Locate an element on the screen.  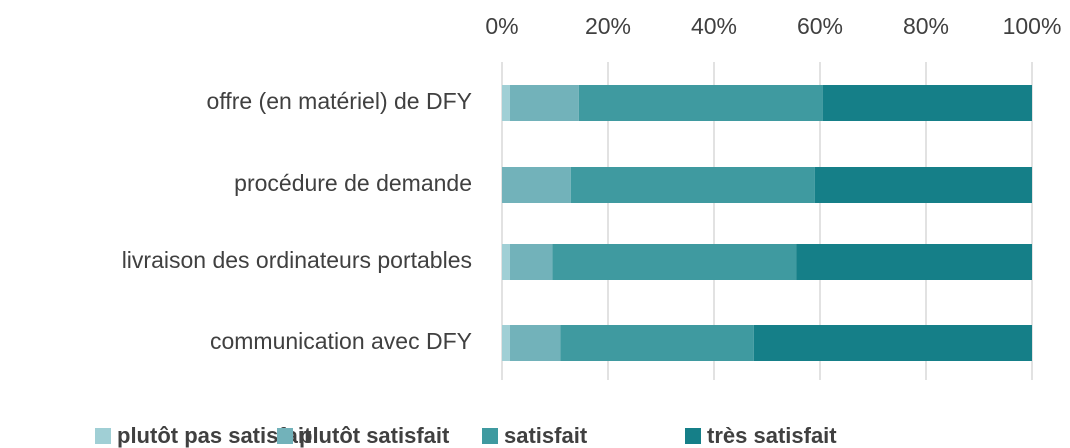
legend-label: satisfait is located at coordinates (546, 435).